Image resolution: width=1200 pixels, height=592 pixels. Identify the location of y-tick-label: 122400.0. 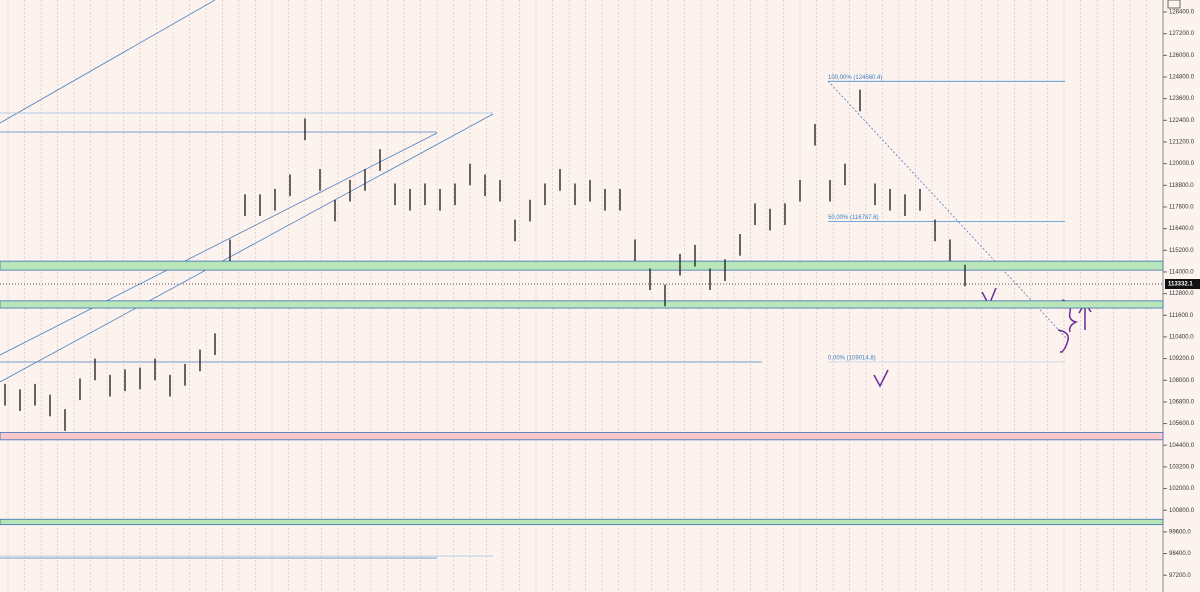
(1182, 121).